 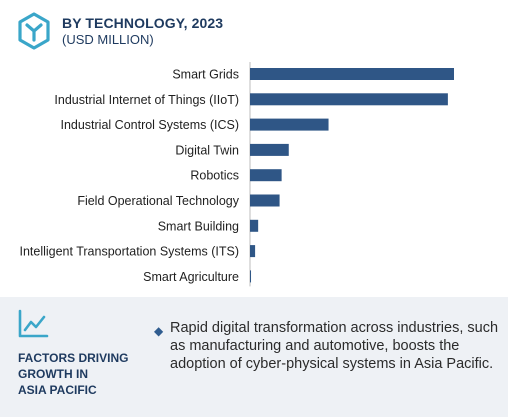 I want to click on factors-title: FACTORS DRIVING GROWTH IN ASIA PACIFIC, so click(x=83, y=374).